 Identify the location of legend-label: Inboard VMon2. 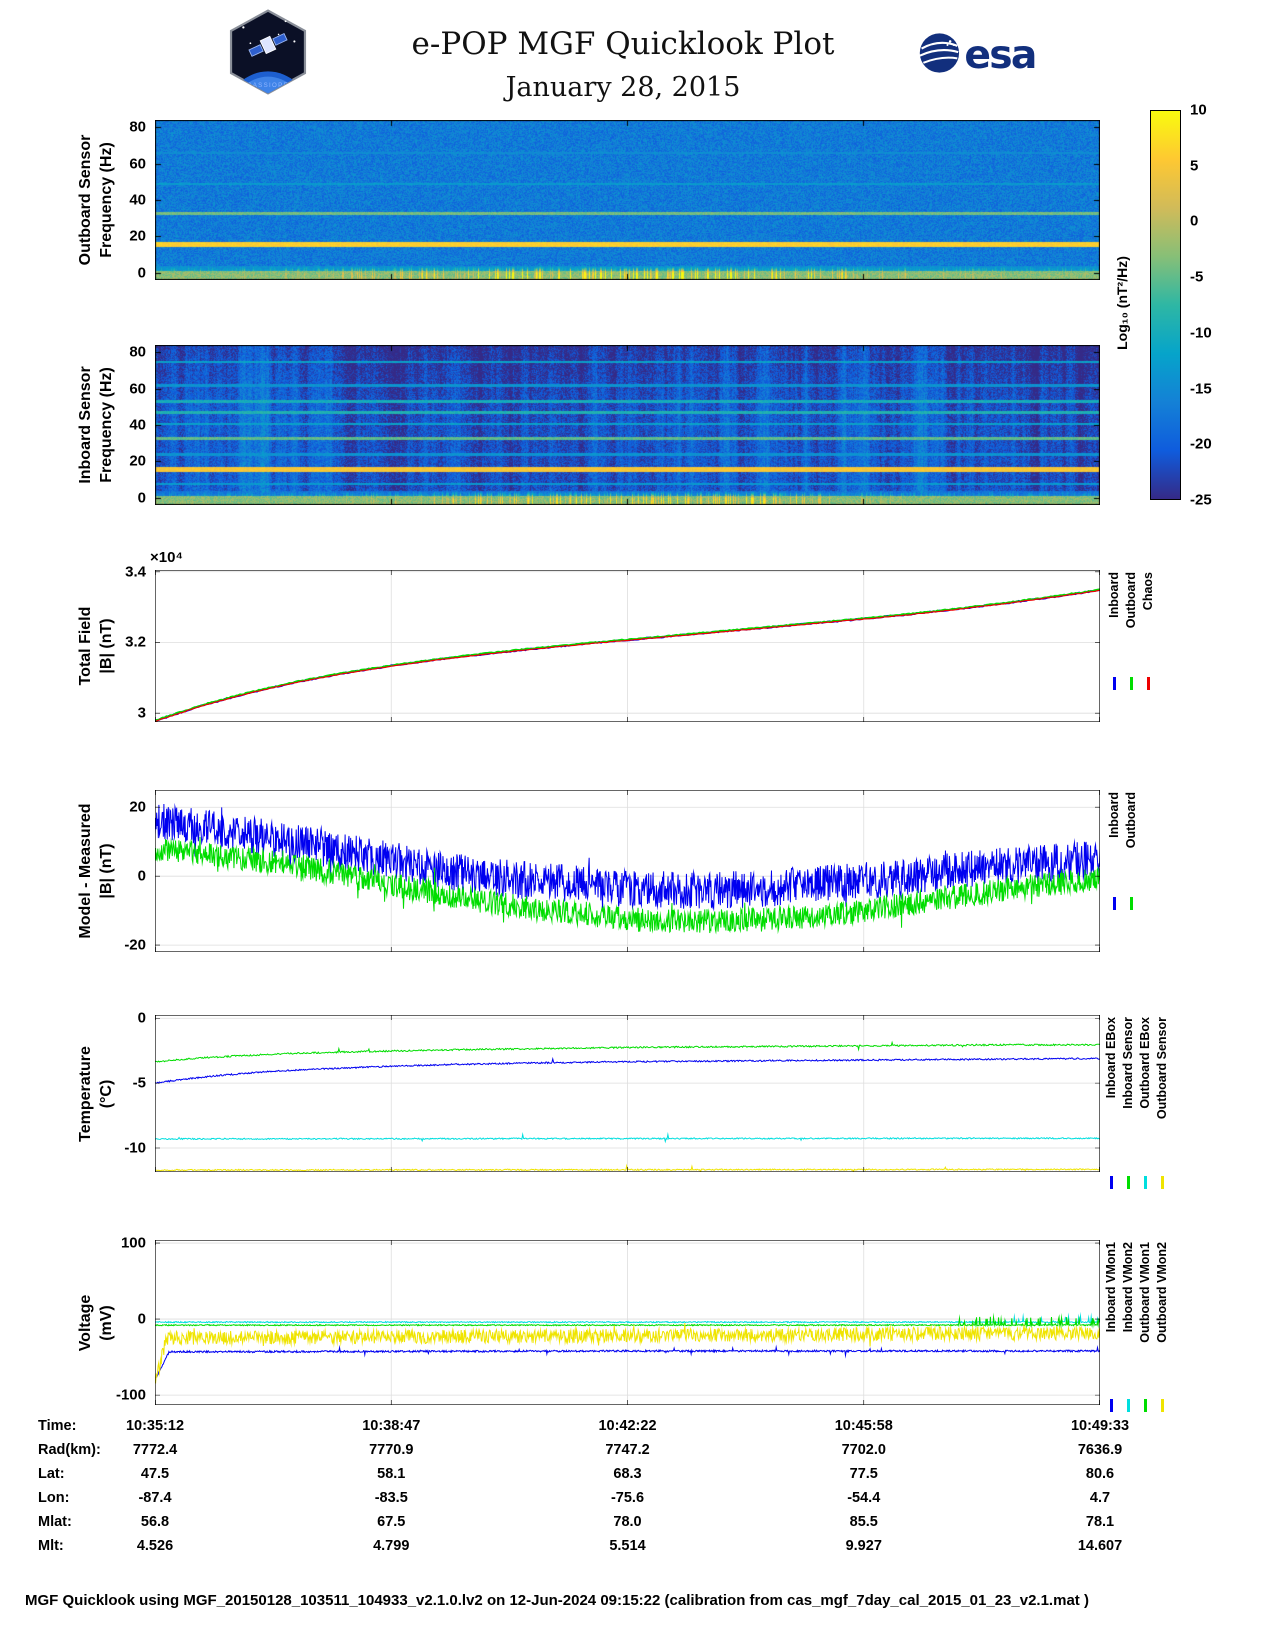
(1128, 1287).